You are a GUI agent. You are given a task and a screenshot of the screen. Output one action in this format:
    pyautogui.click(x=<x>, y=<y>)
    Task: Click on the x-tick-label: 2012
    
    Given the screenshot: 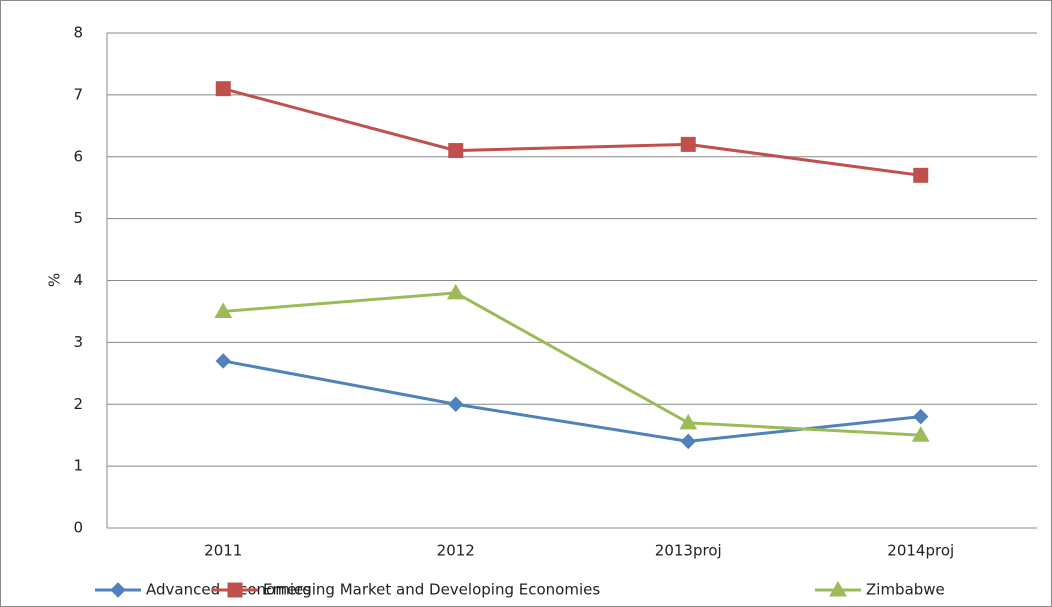 What is the action you would take?
    pyautogui.click(x=456, y=551)
    